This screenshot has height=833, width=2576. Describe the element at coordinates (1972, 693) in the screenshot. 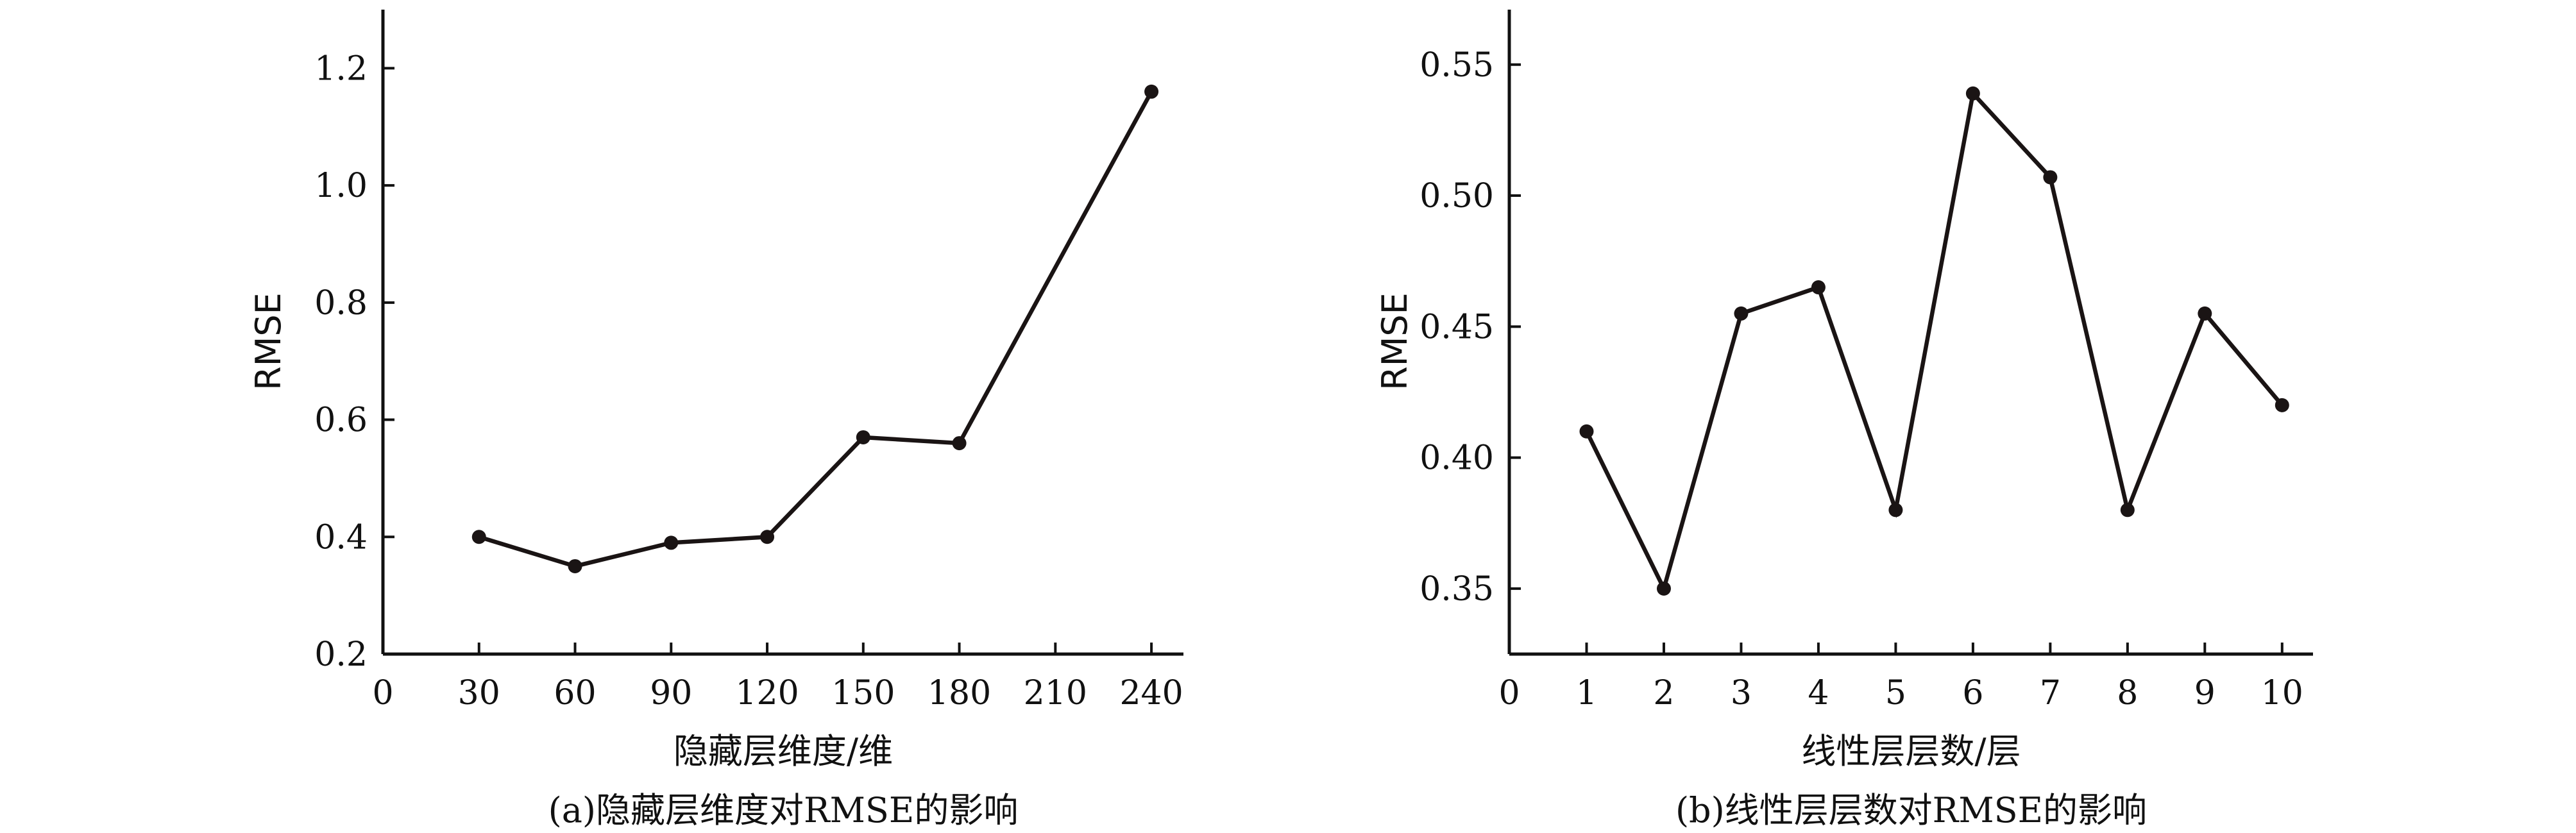

I see `x-tick-label: 6` at that location.